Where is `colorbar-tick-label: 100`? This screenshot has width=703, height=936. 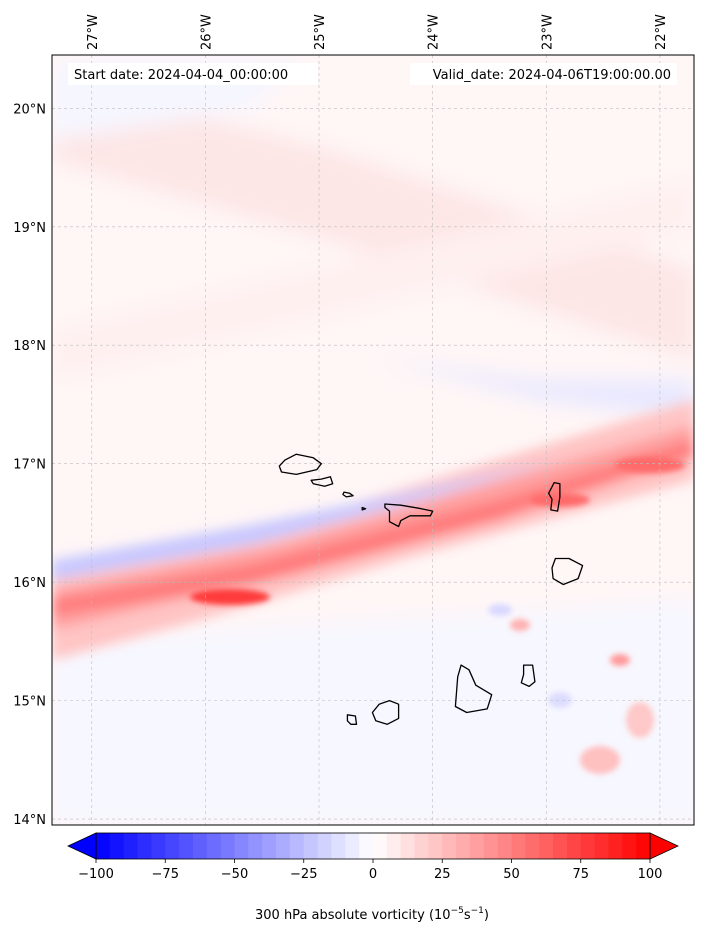 colorbar-tick-label: 100 is located at coordinates (650, 874).